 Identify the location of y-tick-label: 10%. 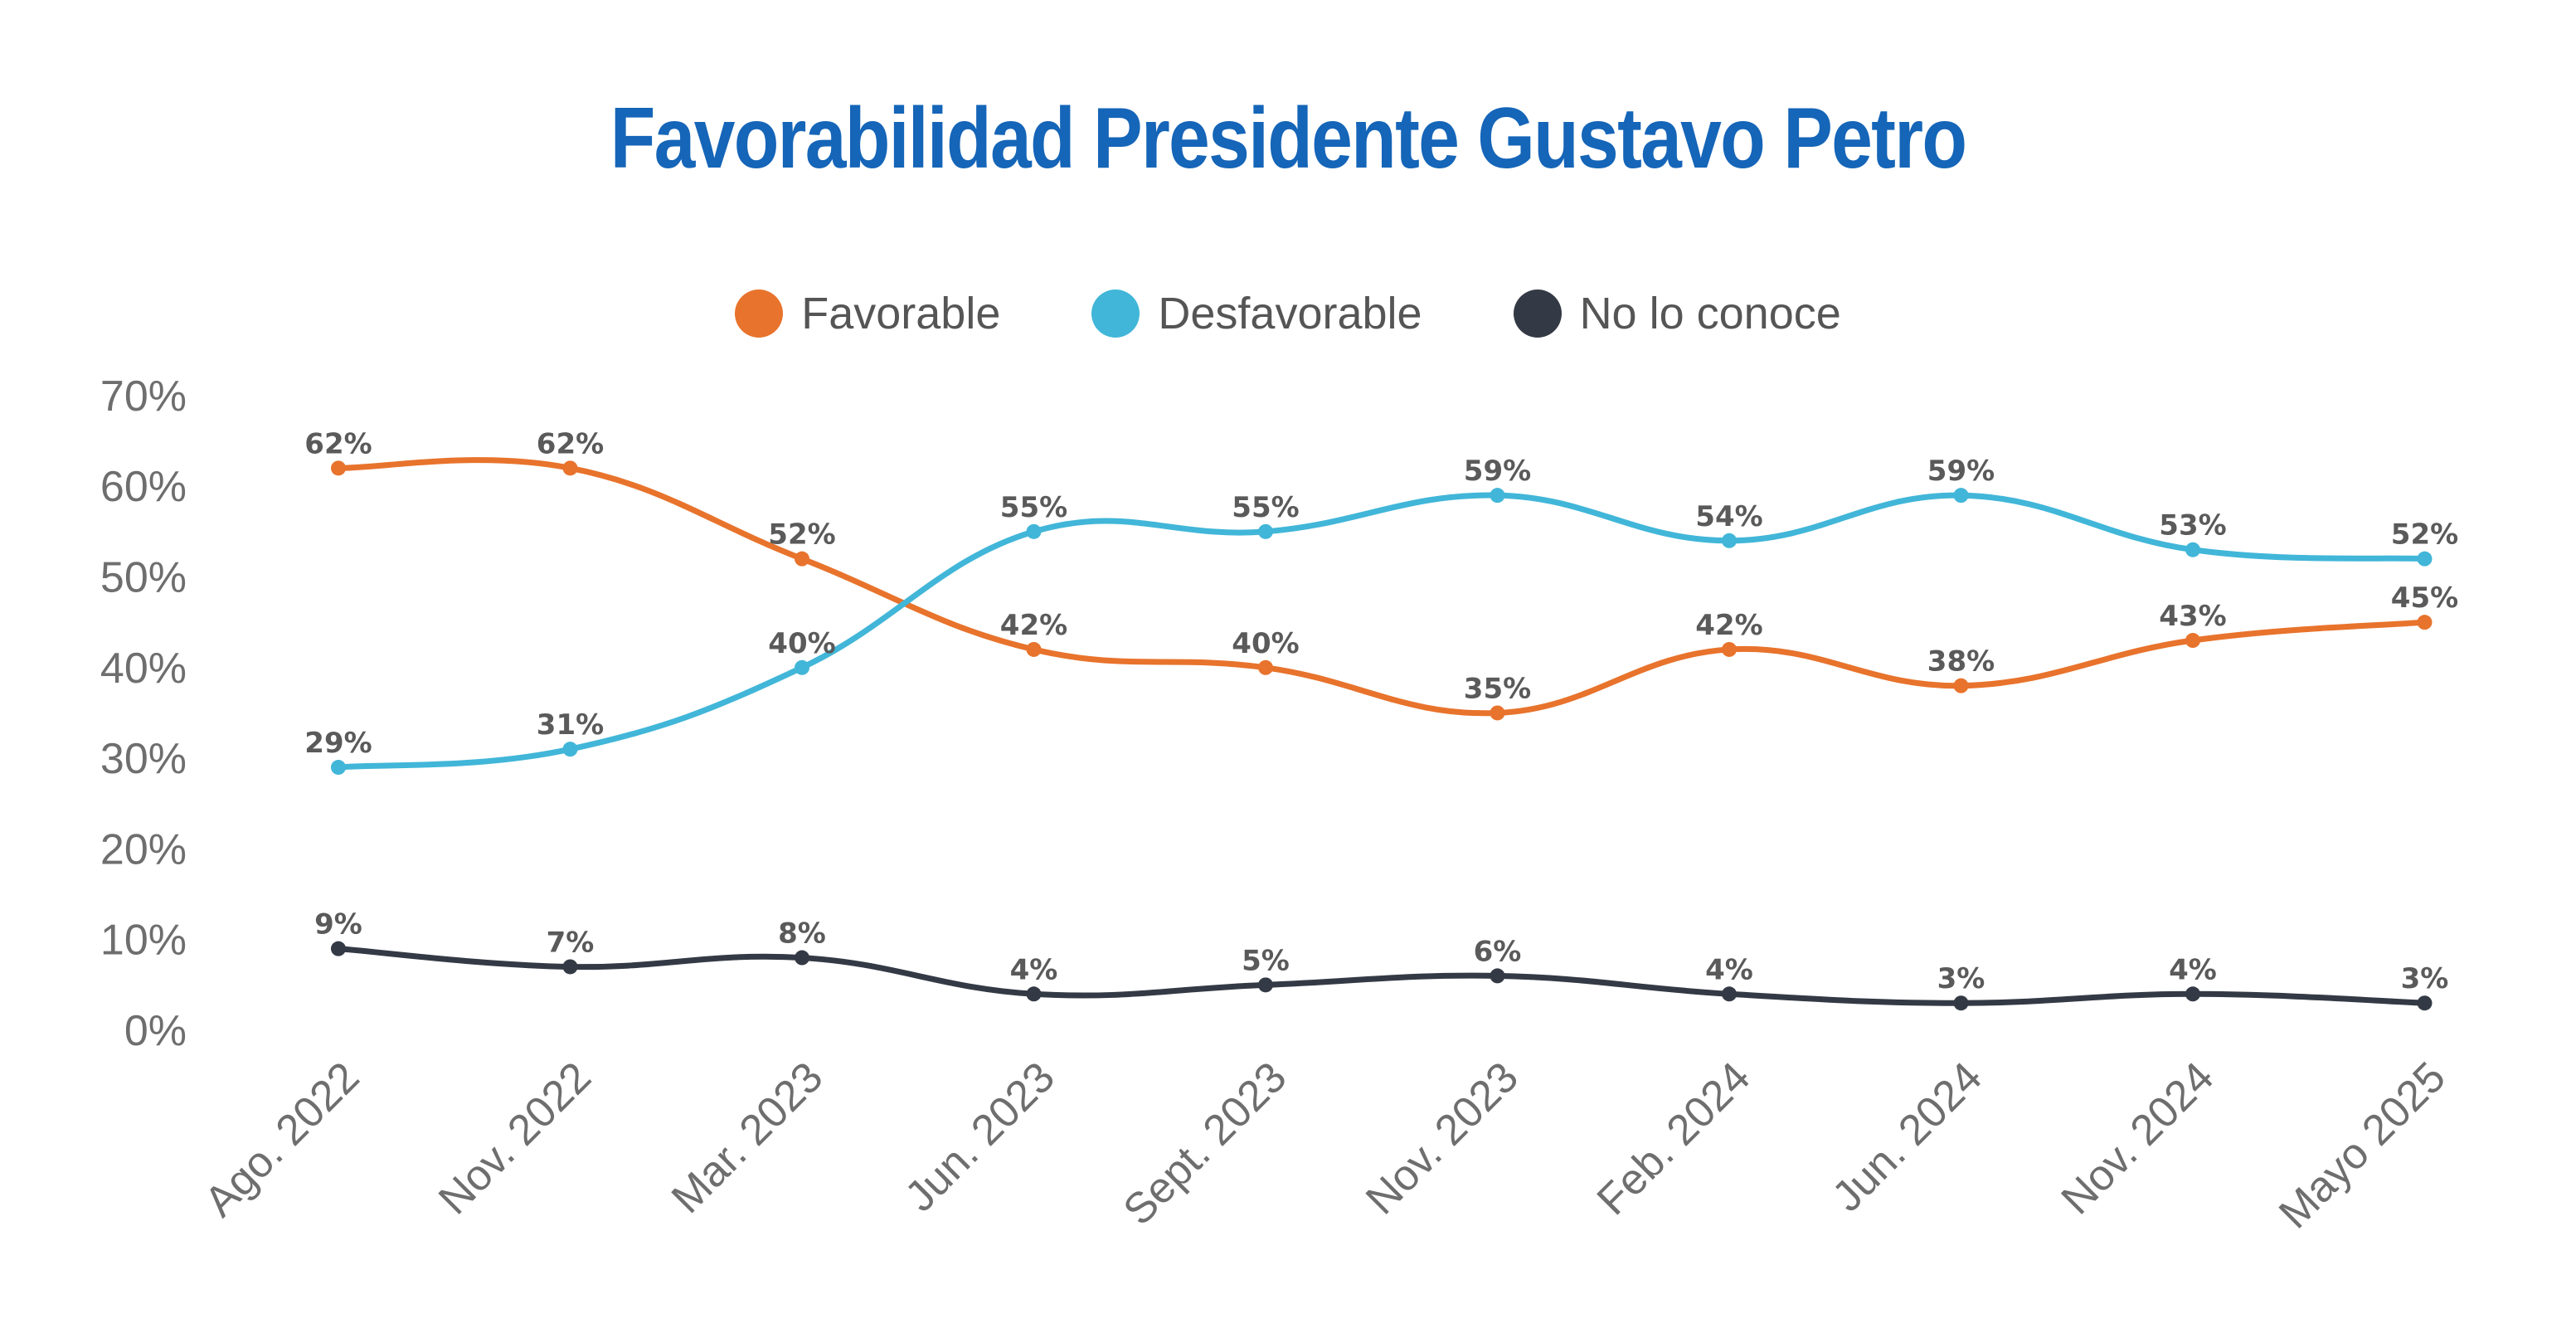
(143, 941).